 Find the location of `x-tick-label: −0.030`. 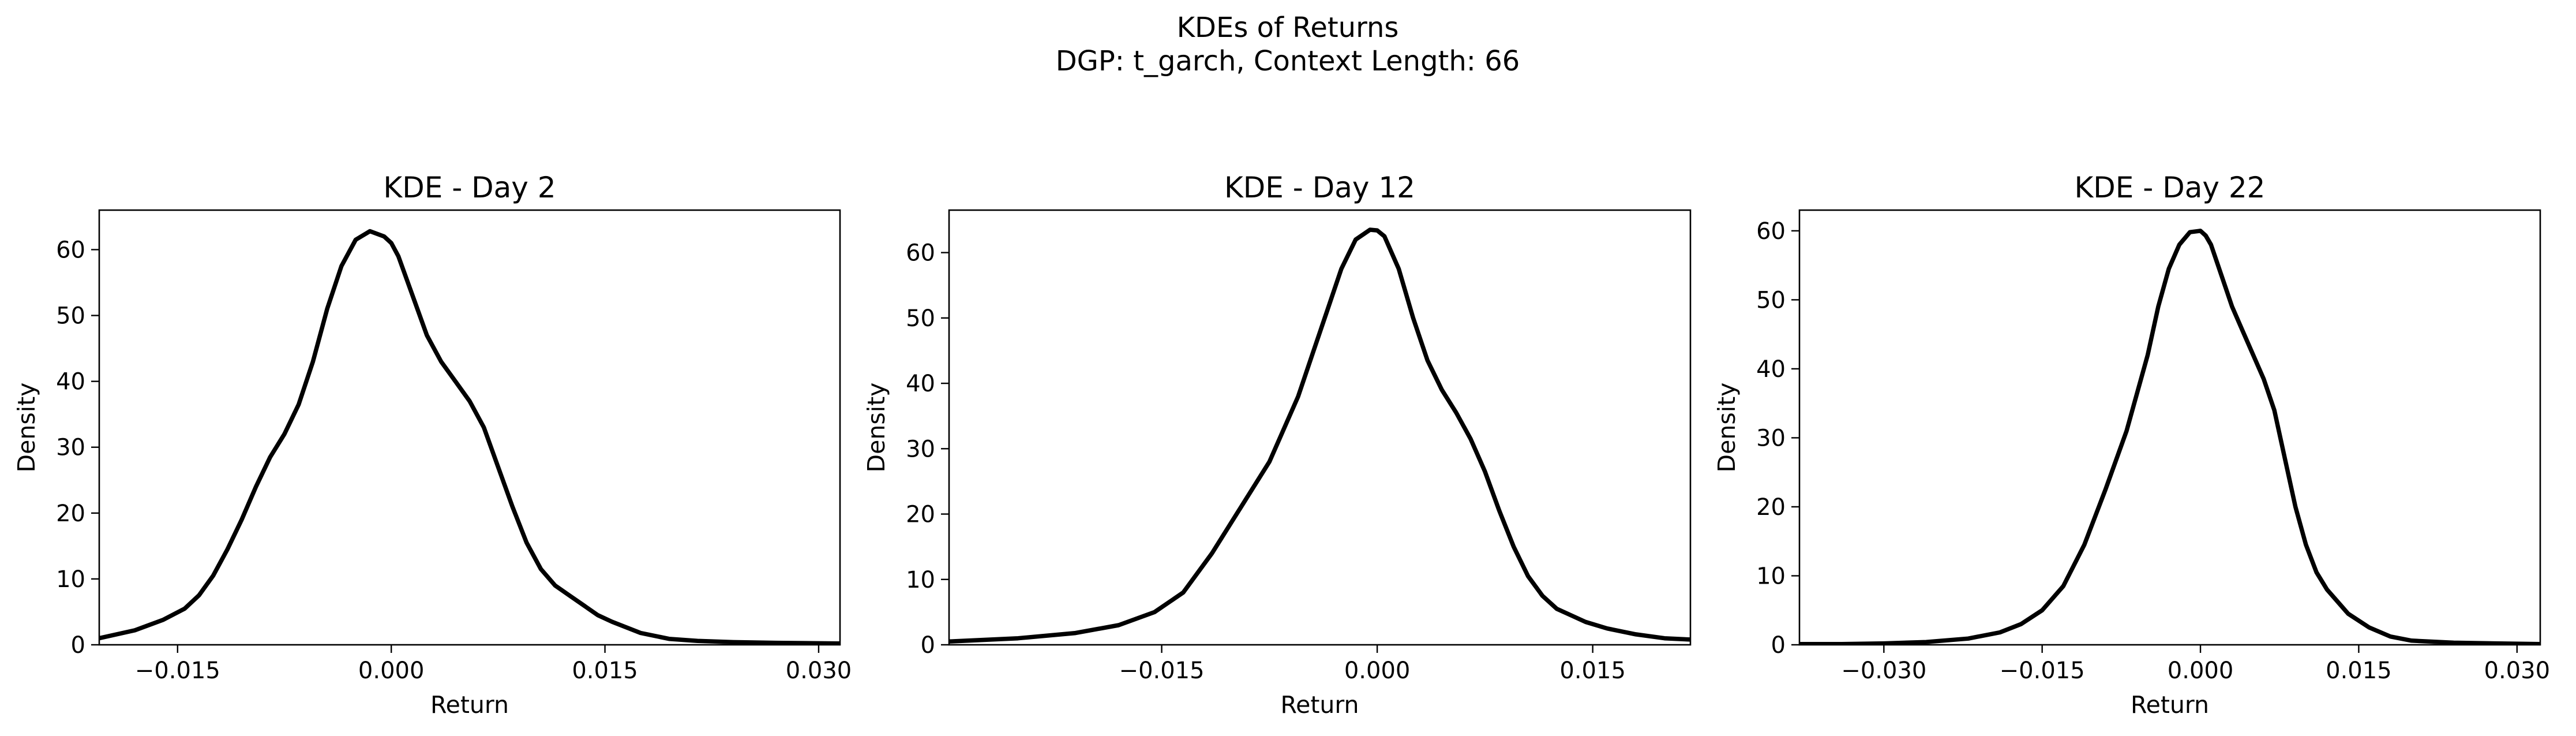

x-tick-label: −0.030 is located at coordinates (1883, 670).